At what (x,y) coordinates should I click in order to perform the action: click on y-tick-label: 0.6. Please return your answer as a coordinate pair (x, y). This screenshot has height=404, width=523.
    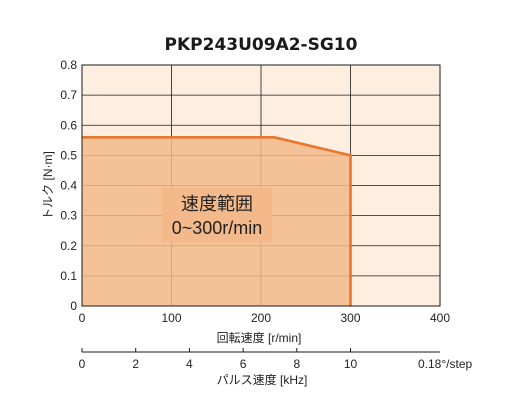
    Looking at the image, I should click on (68, 125).